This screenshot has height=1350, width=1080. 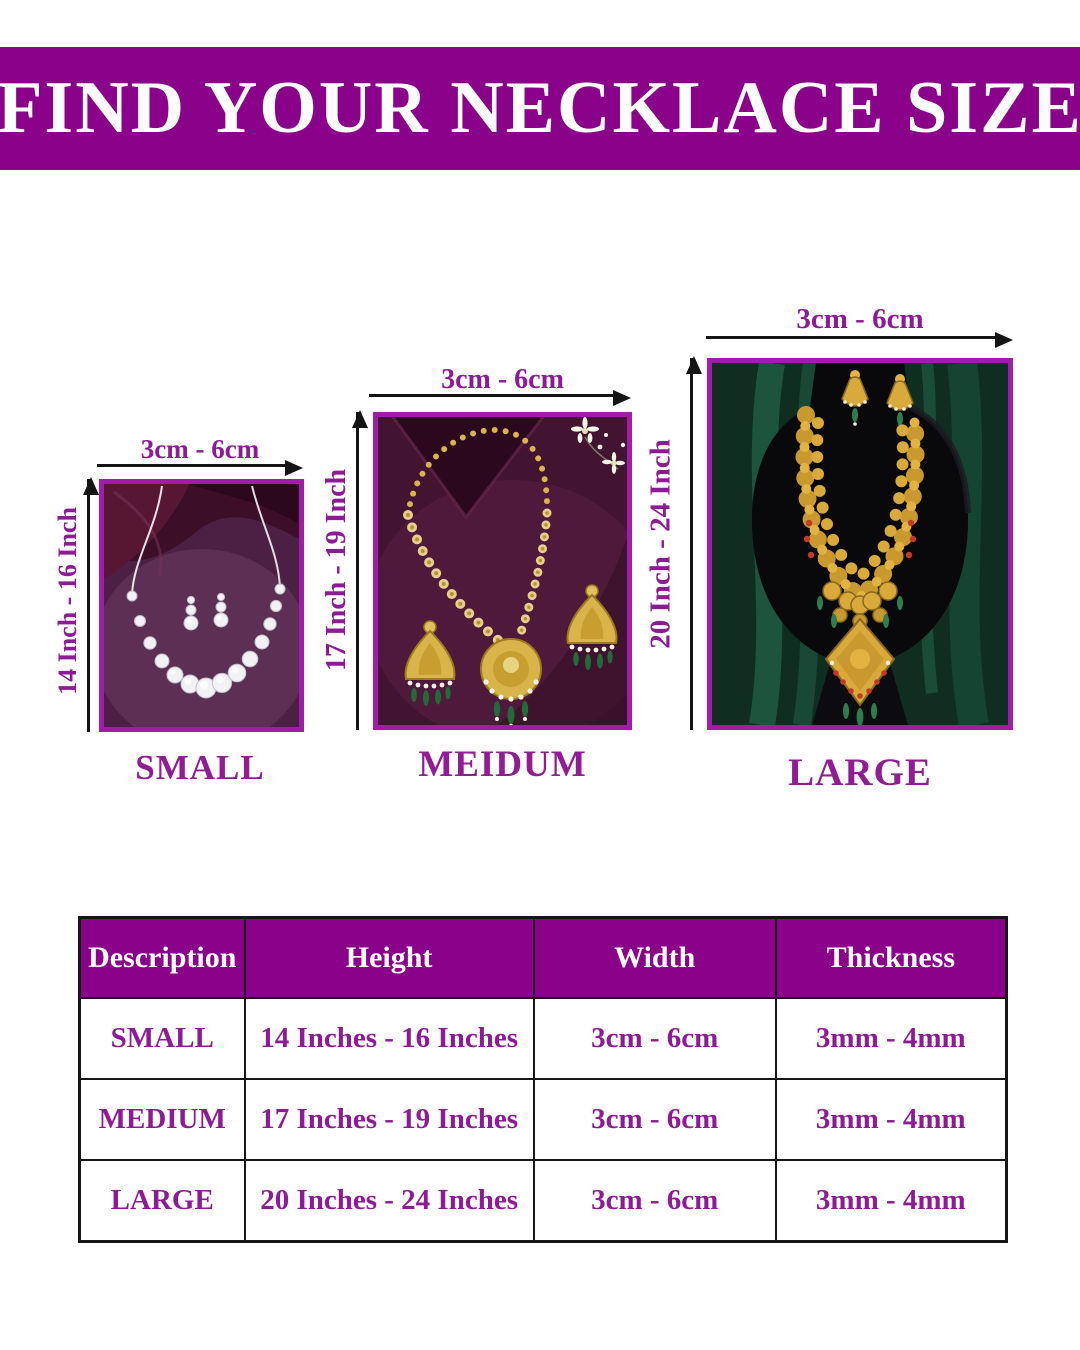 What do you see at coordinates (389, 1119) in the screenshot?
I see `cell-height: 17 Inches - 19 Inches` at bounding box center [389, 1119].